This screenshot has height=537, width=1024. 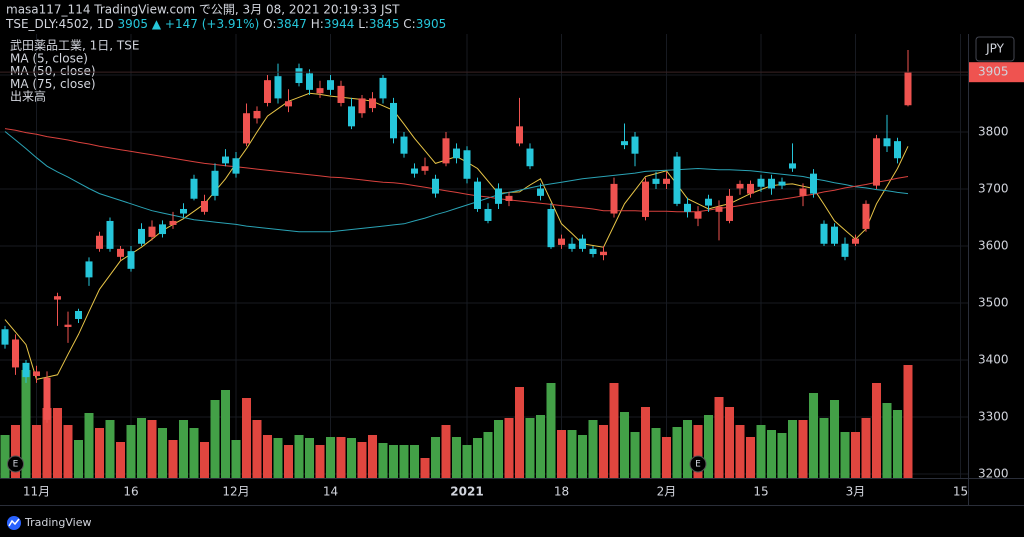 What do you see at coordinates (431, 24) in the screenshot?
I see `ohlc-value: 3905` at bounding box center [431, 24].